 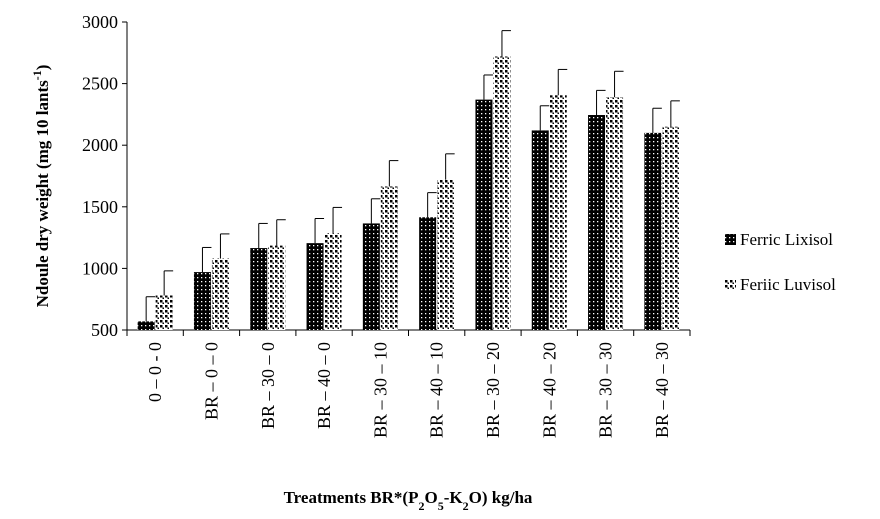 I want to click on x-tick-label: BR – 40 – 10, so click(x=437, y=390).